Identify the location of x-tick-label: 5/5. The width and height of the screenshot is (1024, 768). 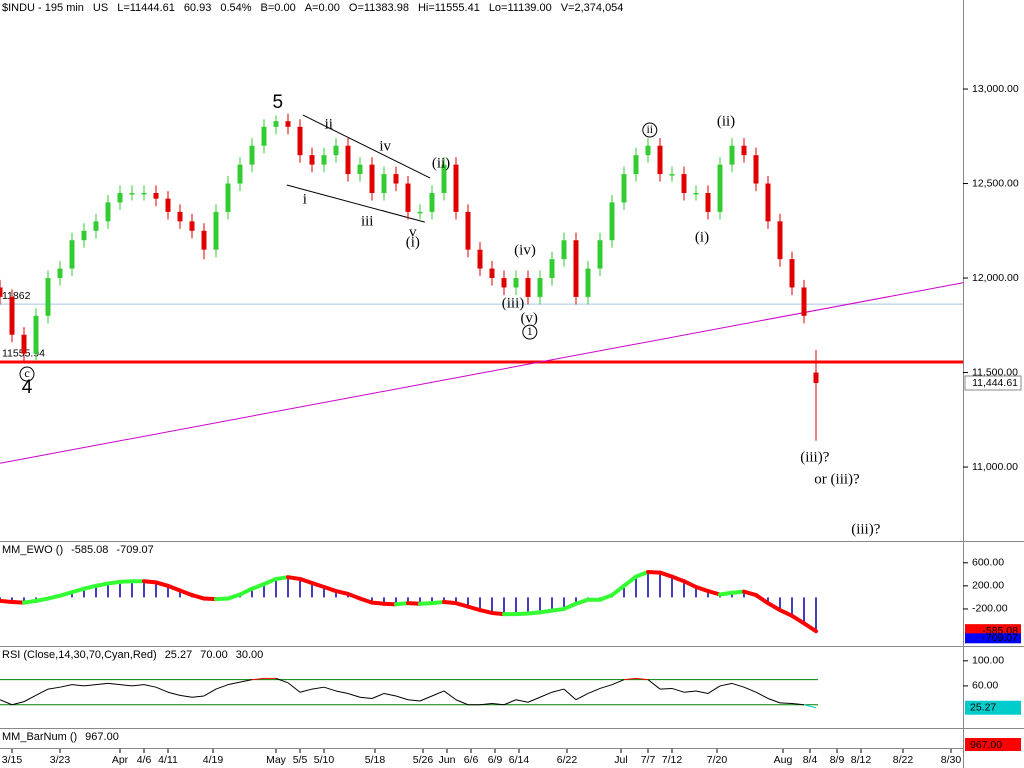
(300, 760).